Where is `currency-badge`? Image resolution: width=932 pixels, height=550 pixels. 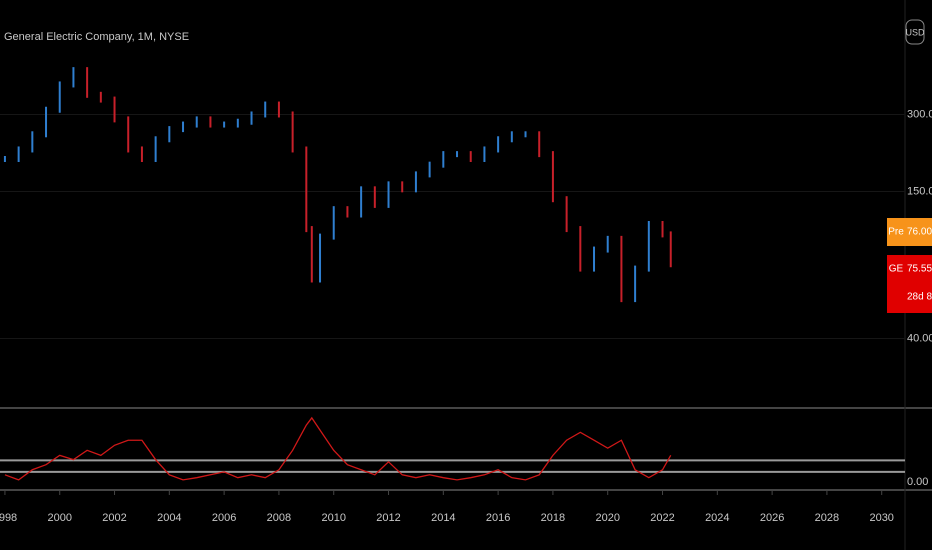
currency-badge is located at coordinates (915, 32).